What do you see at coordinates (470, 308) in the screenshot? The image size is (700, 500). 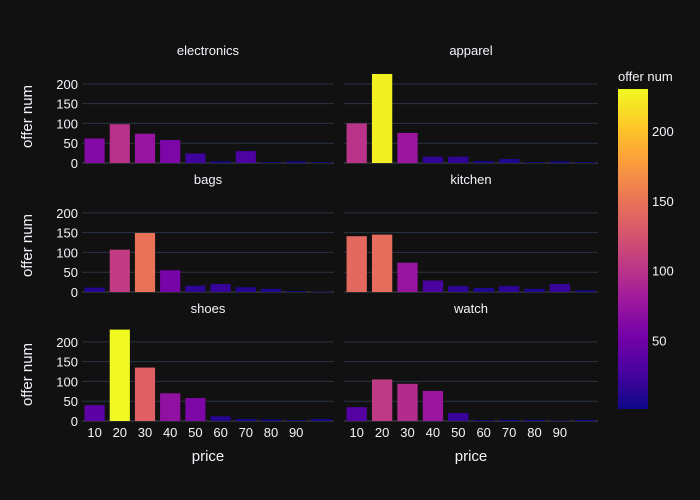 I see `panel-title: watch` at bounding box center [470, 308].